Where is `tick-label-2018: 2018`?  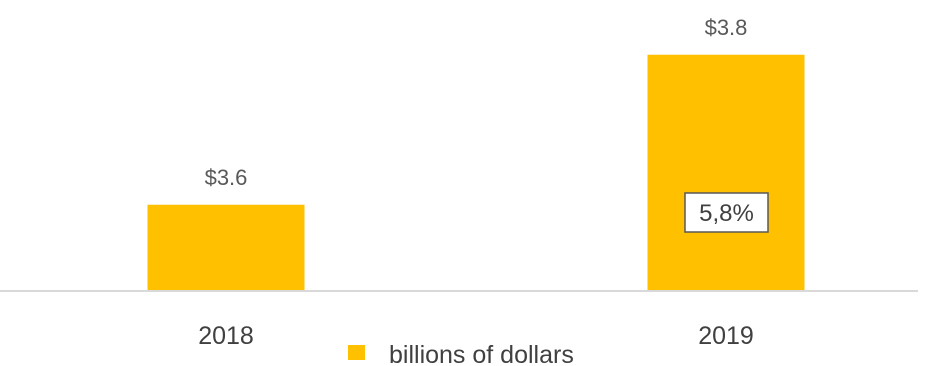 tick-label-2018: 2018 is located at coordinates (226, 336).